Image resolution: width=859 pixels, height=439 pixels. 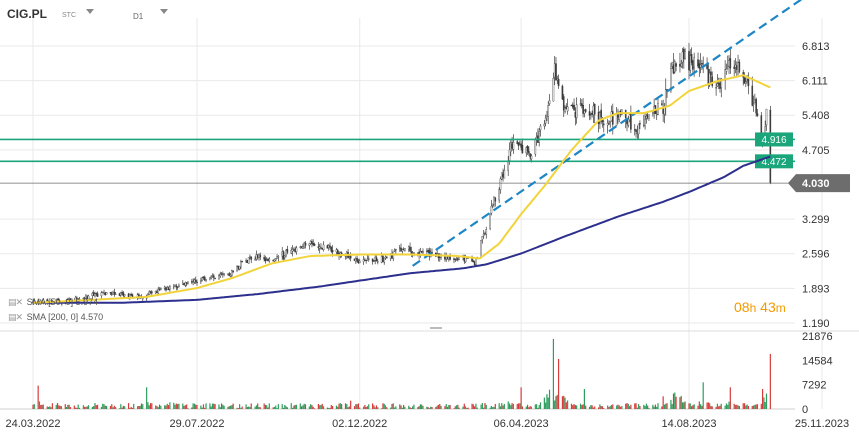 What do you see at coordinates (69, 15) in the screenshot?
I see `symbol-market: STC` at bounding box center [69, 15].